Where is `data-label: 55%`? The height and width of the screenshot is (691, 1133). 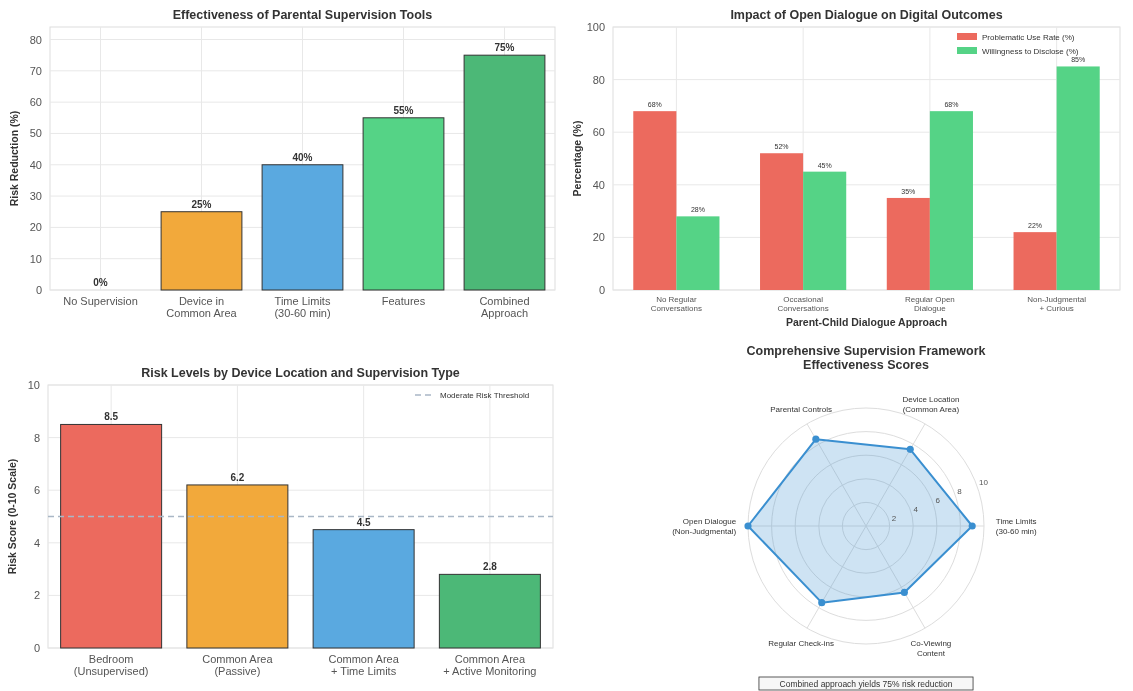 data-label: 55% is located at coordinates (403, 110).